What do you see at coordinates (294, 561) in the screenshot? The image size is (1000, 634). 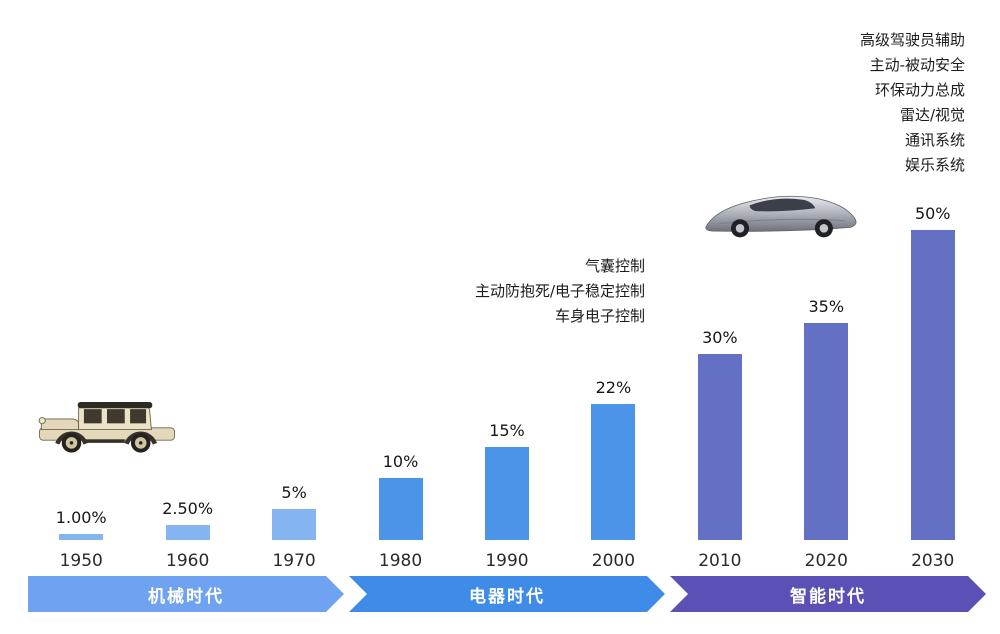 I see `x-axis-label: 1970` at bounding box center [294, 561].